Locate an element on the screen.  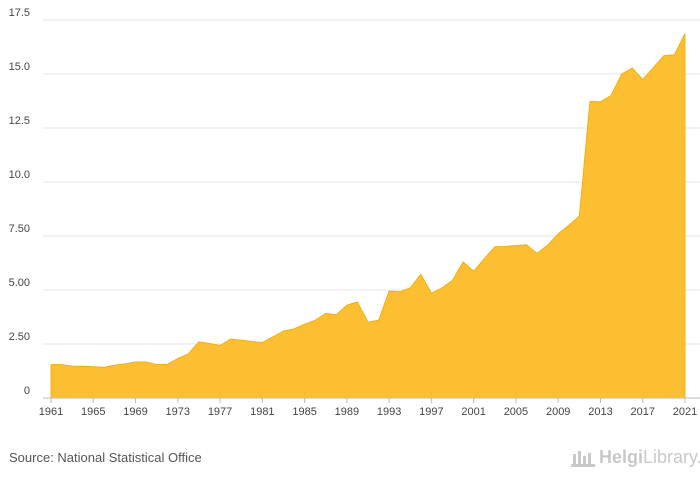
x-tick-label: 1961 is located at coordinates (51, 412).